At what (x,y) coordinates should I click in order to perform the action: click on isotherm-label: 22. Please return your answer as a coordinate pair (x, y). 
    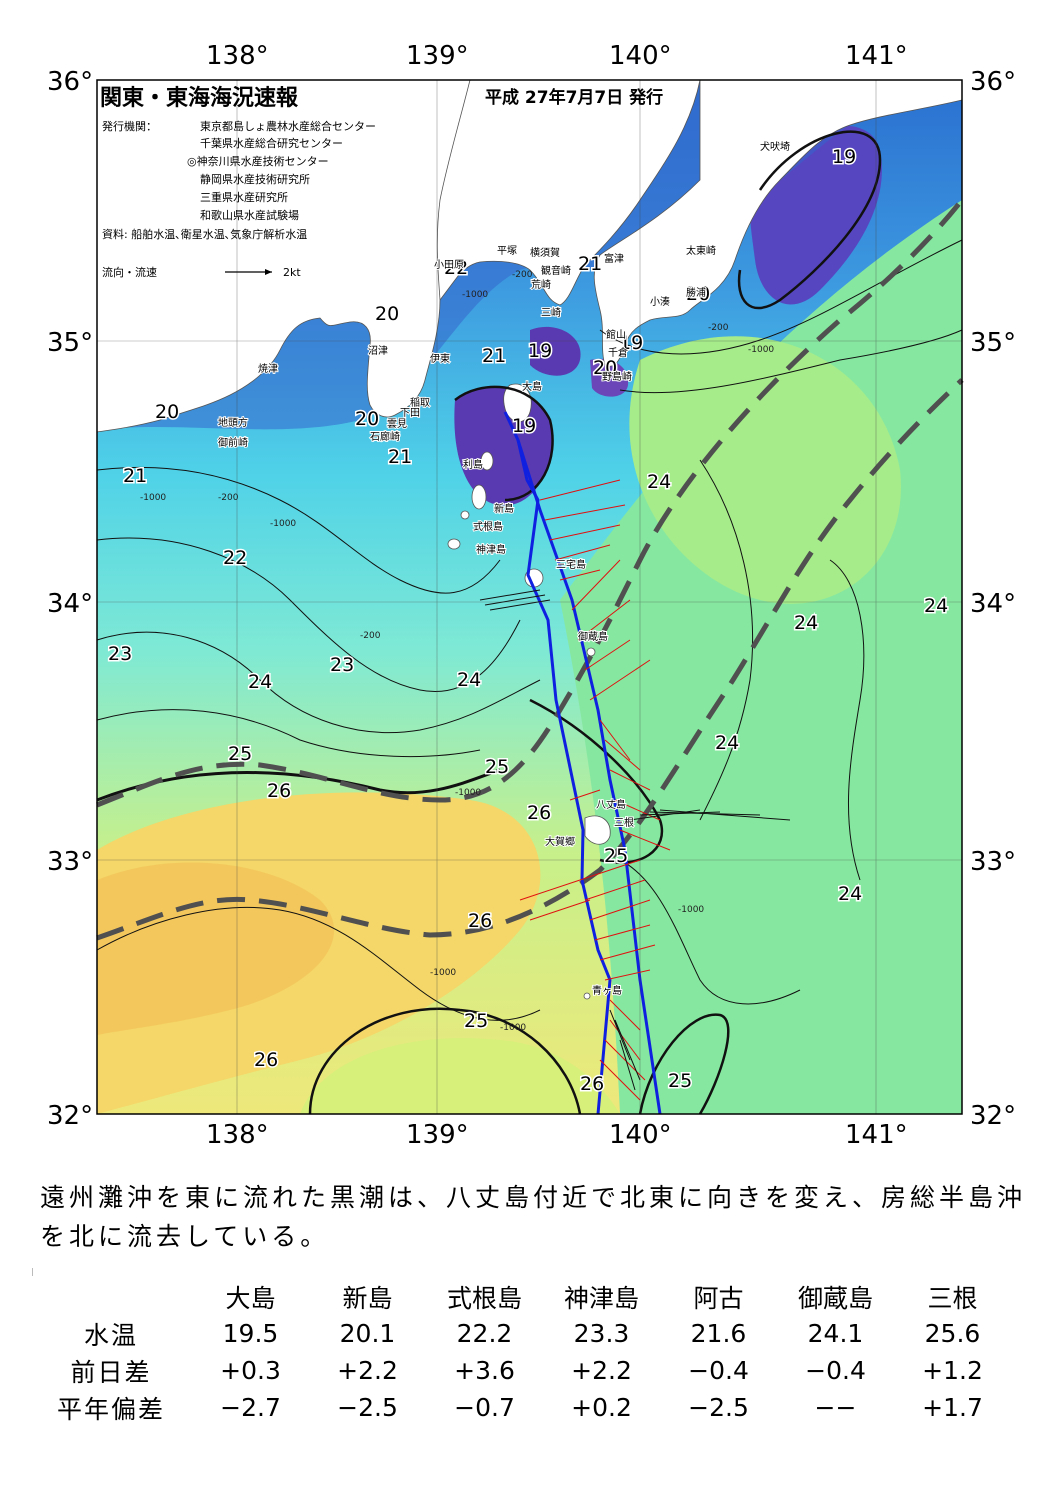
    Looking at the image, I should click on (235, 558).